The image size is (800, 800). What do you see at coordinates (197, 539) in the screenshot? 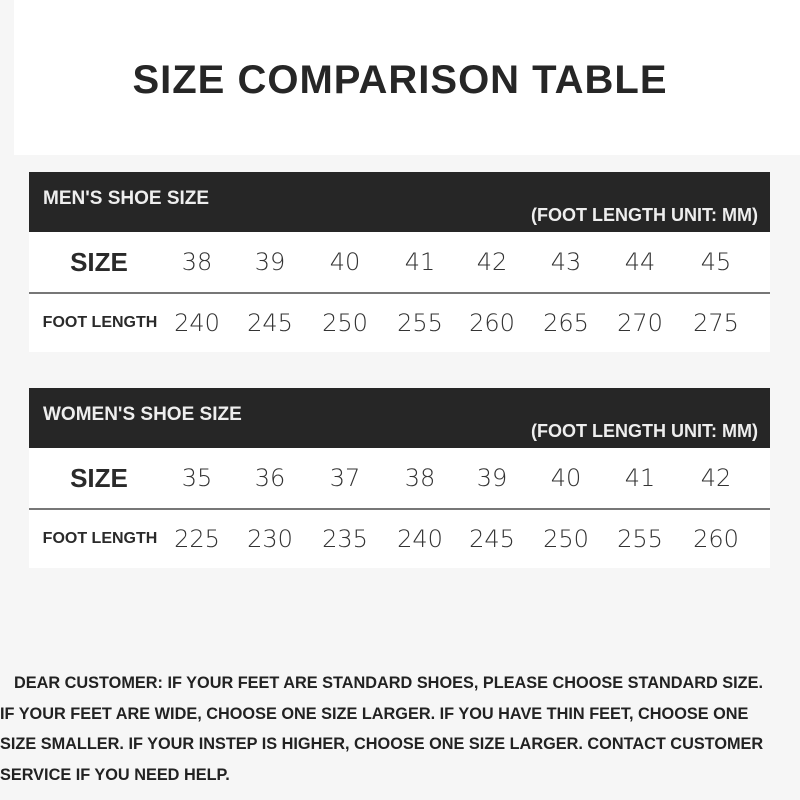
I see `length-cell: 225` at bounding box center [197, 539].